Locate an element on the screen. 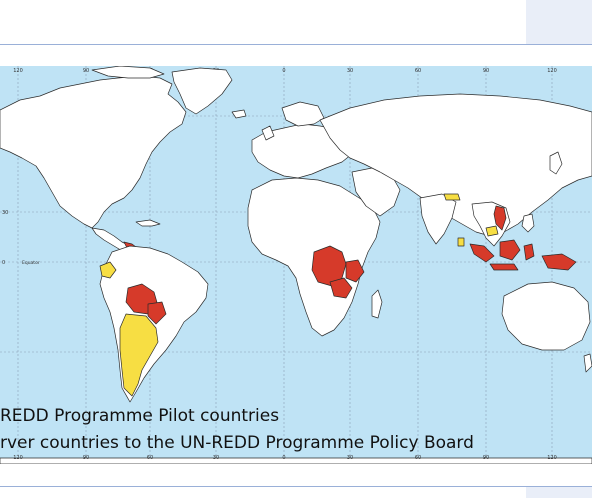 The height and width of the screenshot is (498, 592). lat-label: 30 is located at coordinates (5, 213).